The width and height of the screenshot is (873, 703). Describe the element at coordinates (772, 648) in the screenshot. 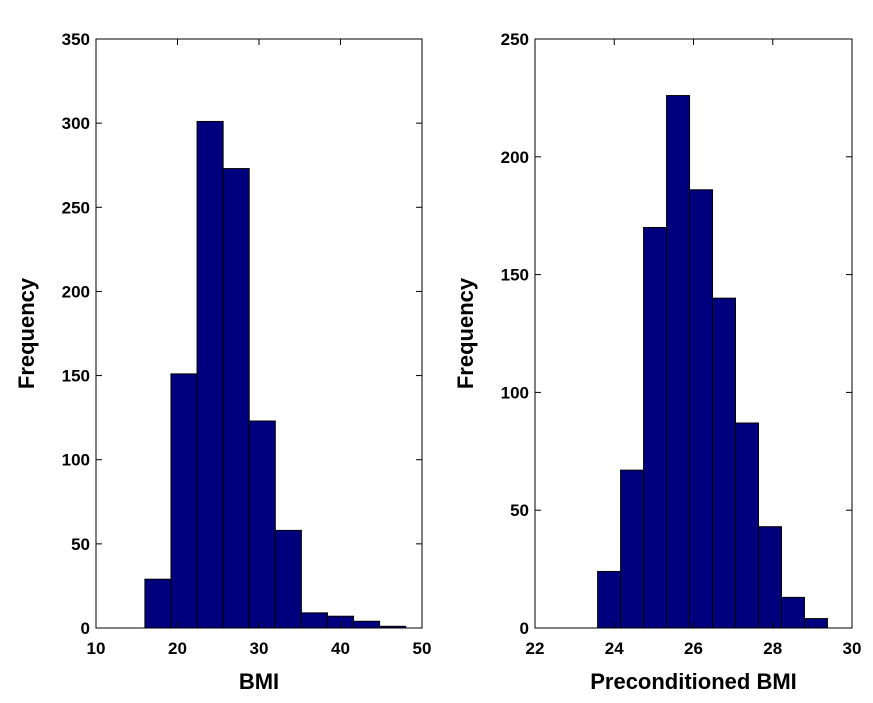

I see `preconditioned-bmi-x-tick-label: 28` at that location.